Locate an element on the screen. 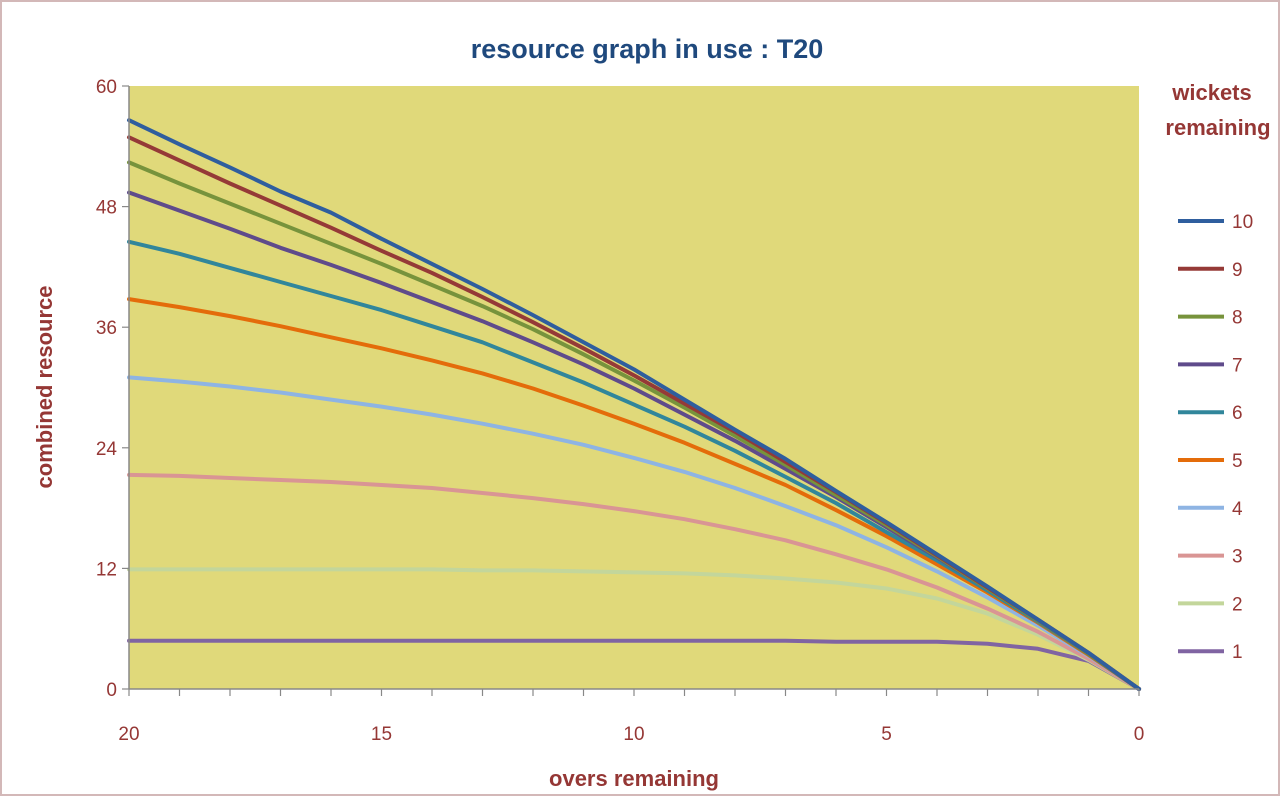 This screenshot has width=1280, height=798. legend-item-3: 3 is located at coordinates (1210, 557).